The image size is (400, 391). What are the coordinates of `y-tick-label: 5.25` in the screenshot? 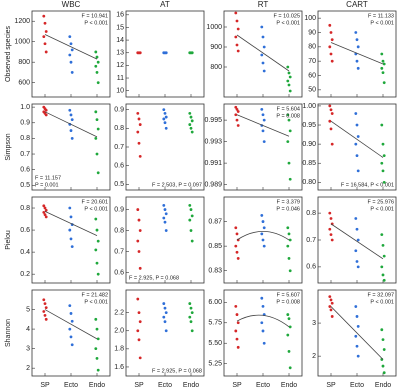 It's located at (215, 364).